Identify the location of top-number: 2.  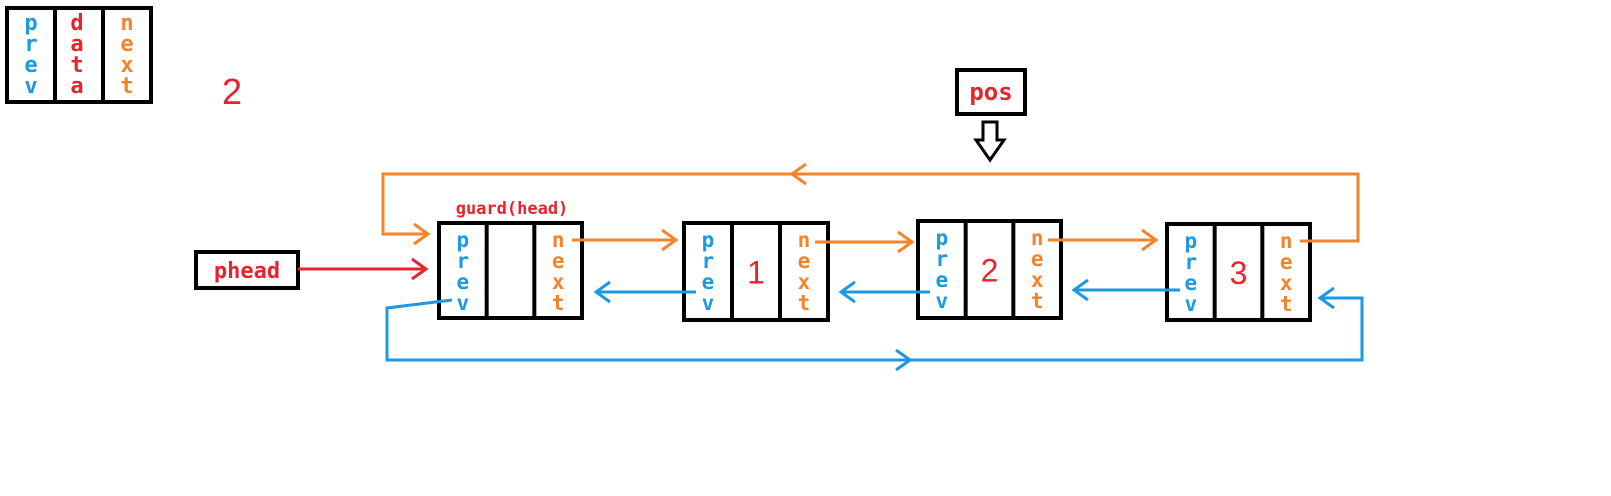
(232, 91).